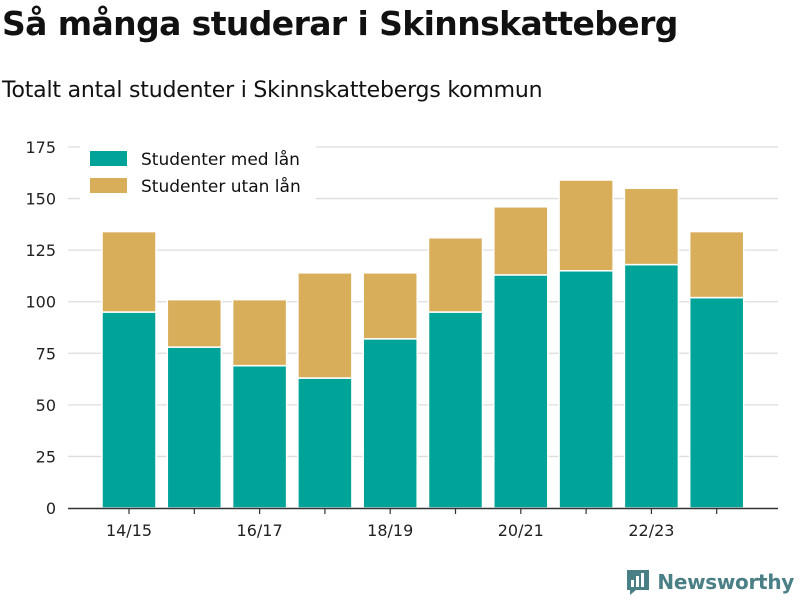 The height and width of the screenshot is (600, 800). I want to click on y-axis-ticks: 0 25 50 75 100 125 150 175, so click(40, 328).